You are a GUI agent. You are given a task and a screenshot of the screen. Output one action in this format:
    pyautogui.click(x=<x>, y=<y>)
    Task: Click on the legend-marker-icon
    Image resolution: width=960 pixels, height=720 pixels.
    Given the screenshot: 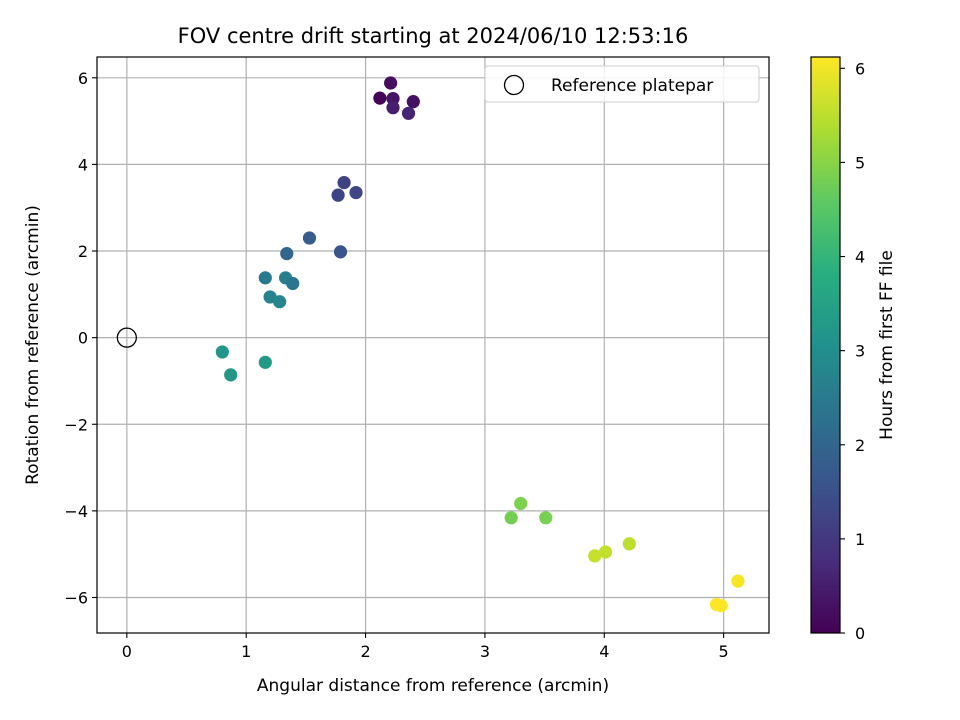 What is the action you would take?
    pyautogui.click(x=514, y=85)
    